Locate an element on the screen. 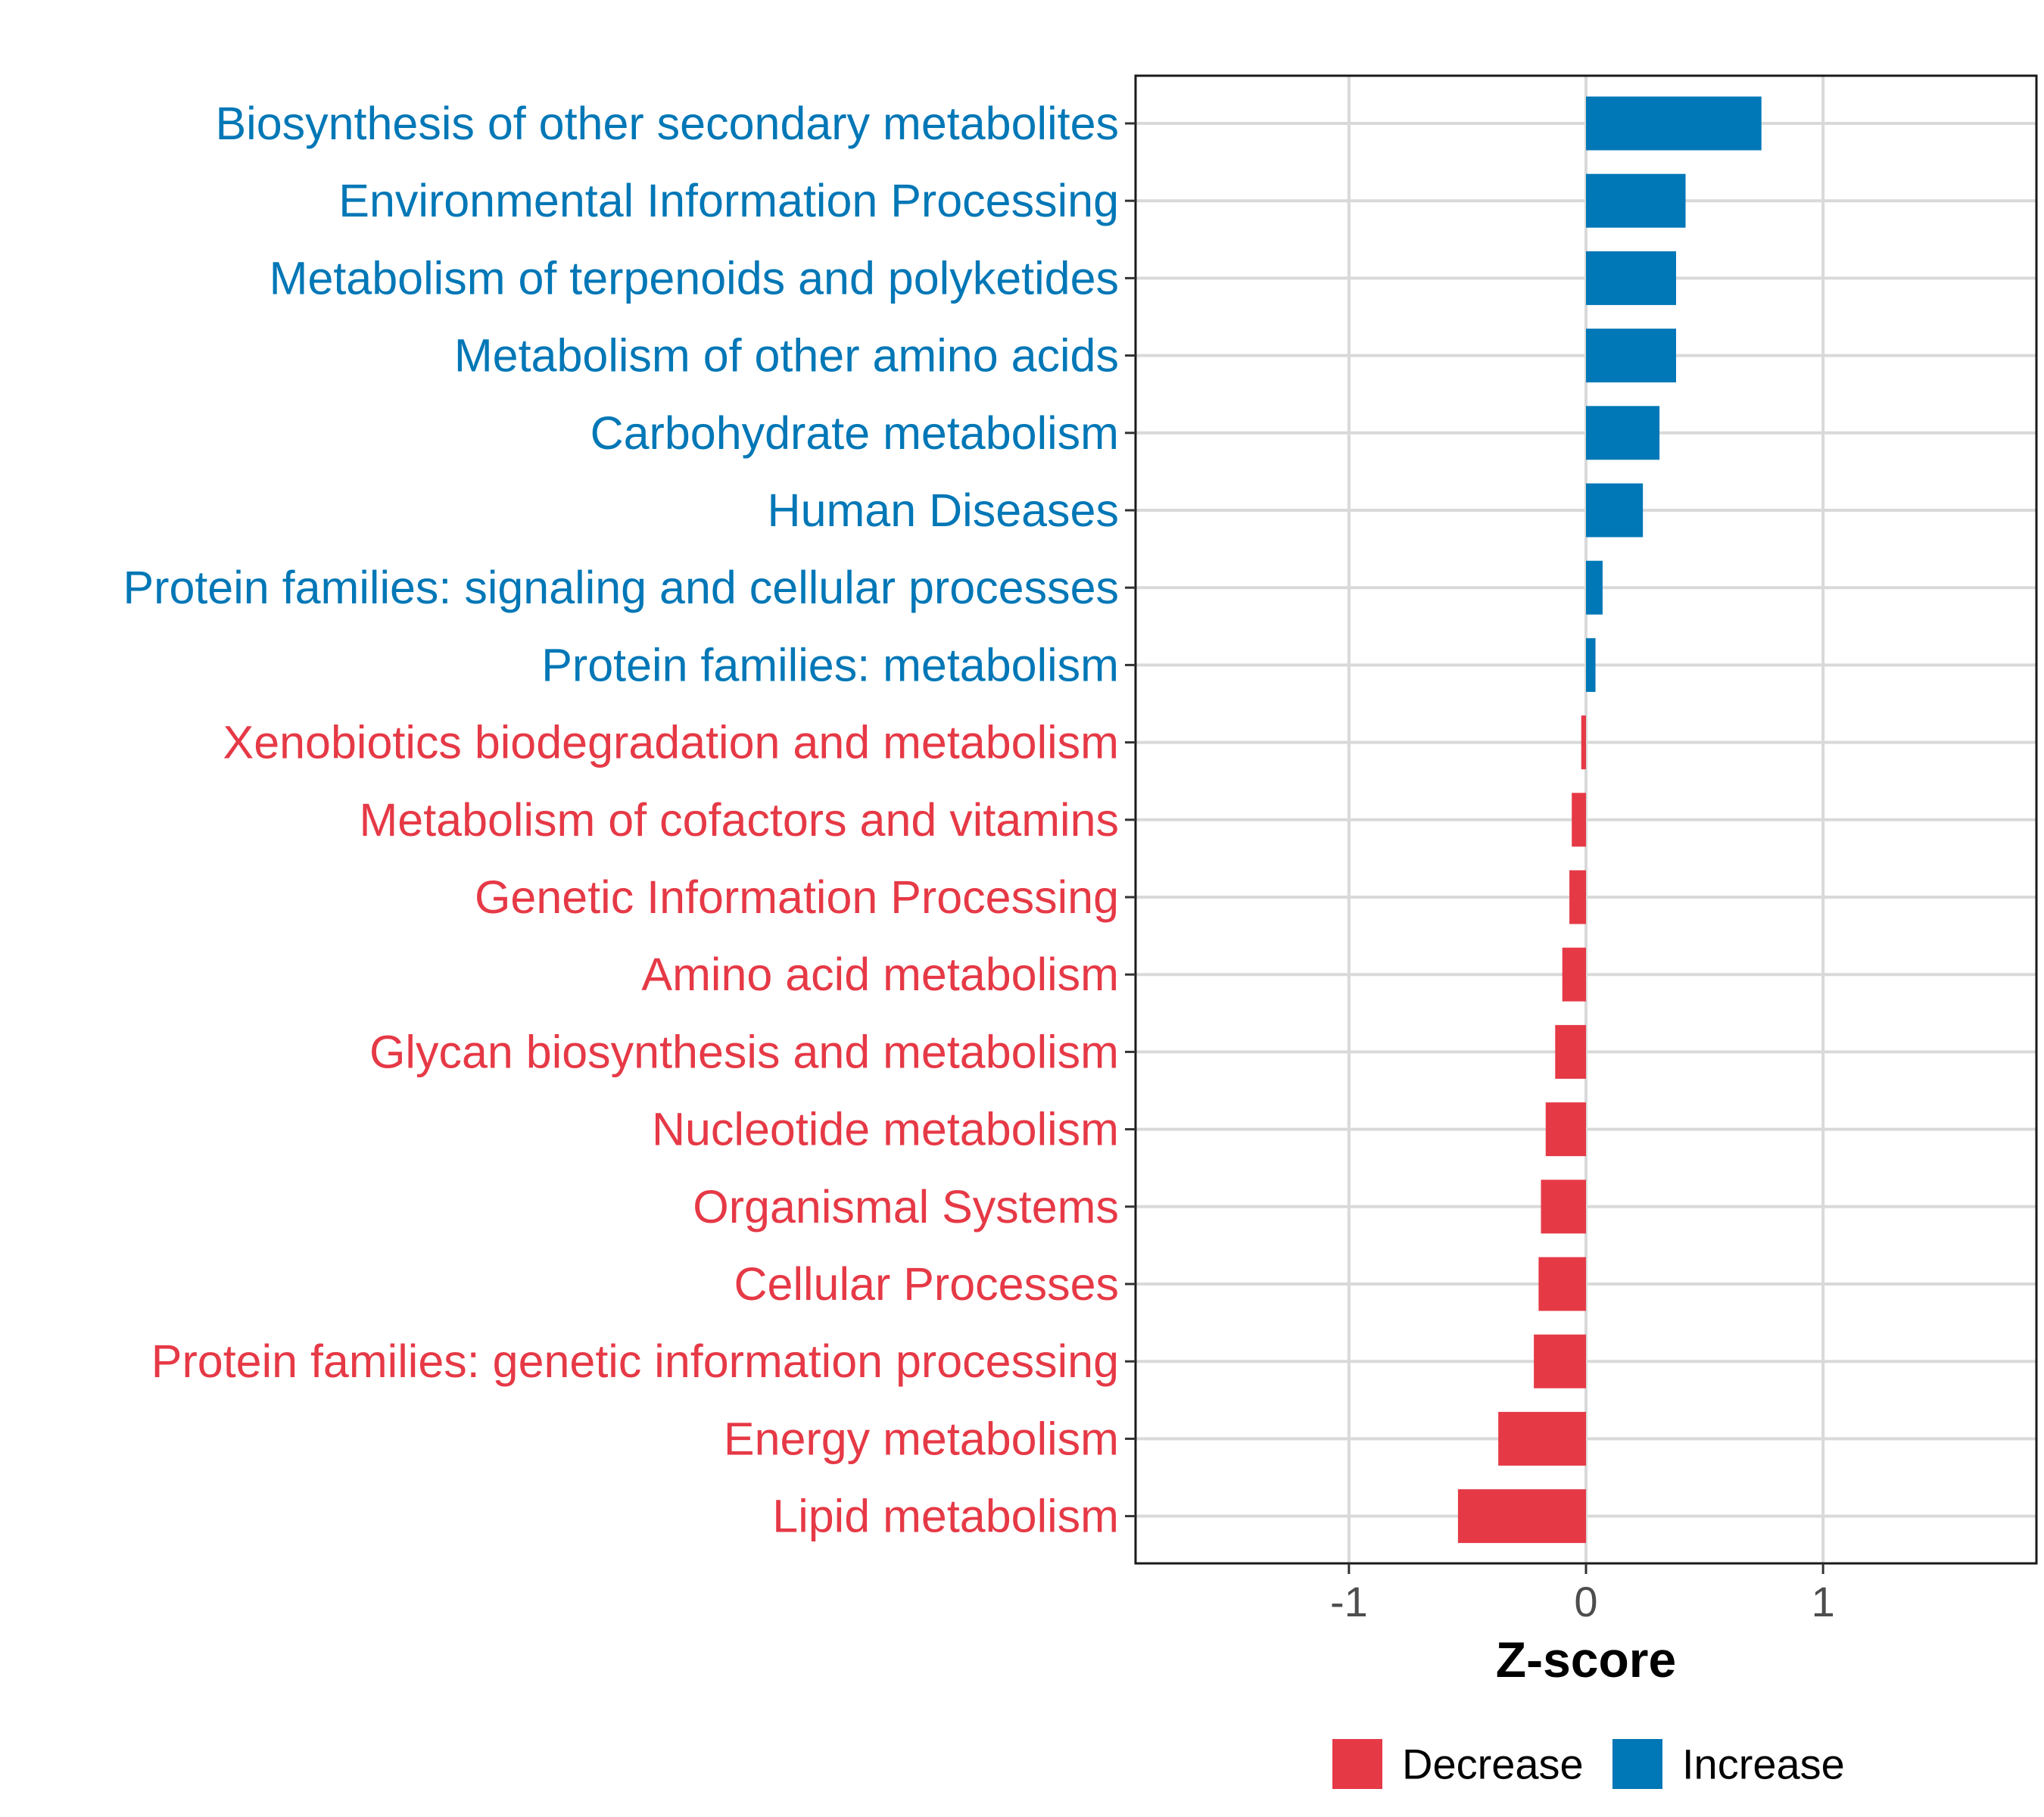 The height and width of the screenshot is (1817, 2044). y-tick-label: Genetic Information Processing is located at coordinates (797, 897).